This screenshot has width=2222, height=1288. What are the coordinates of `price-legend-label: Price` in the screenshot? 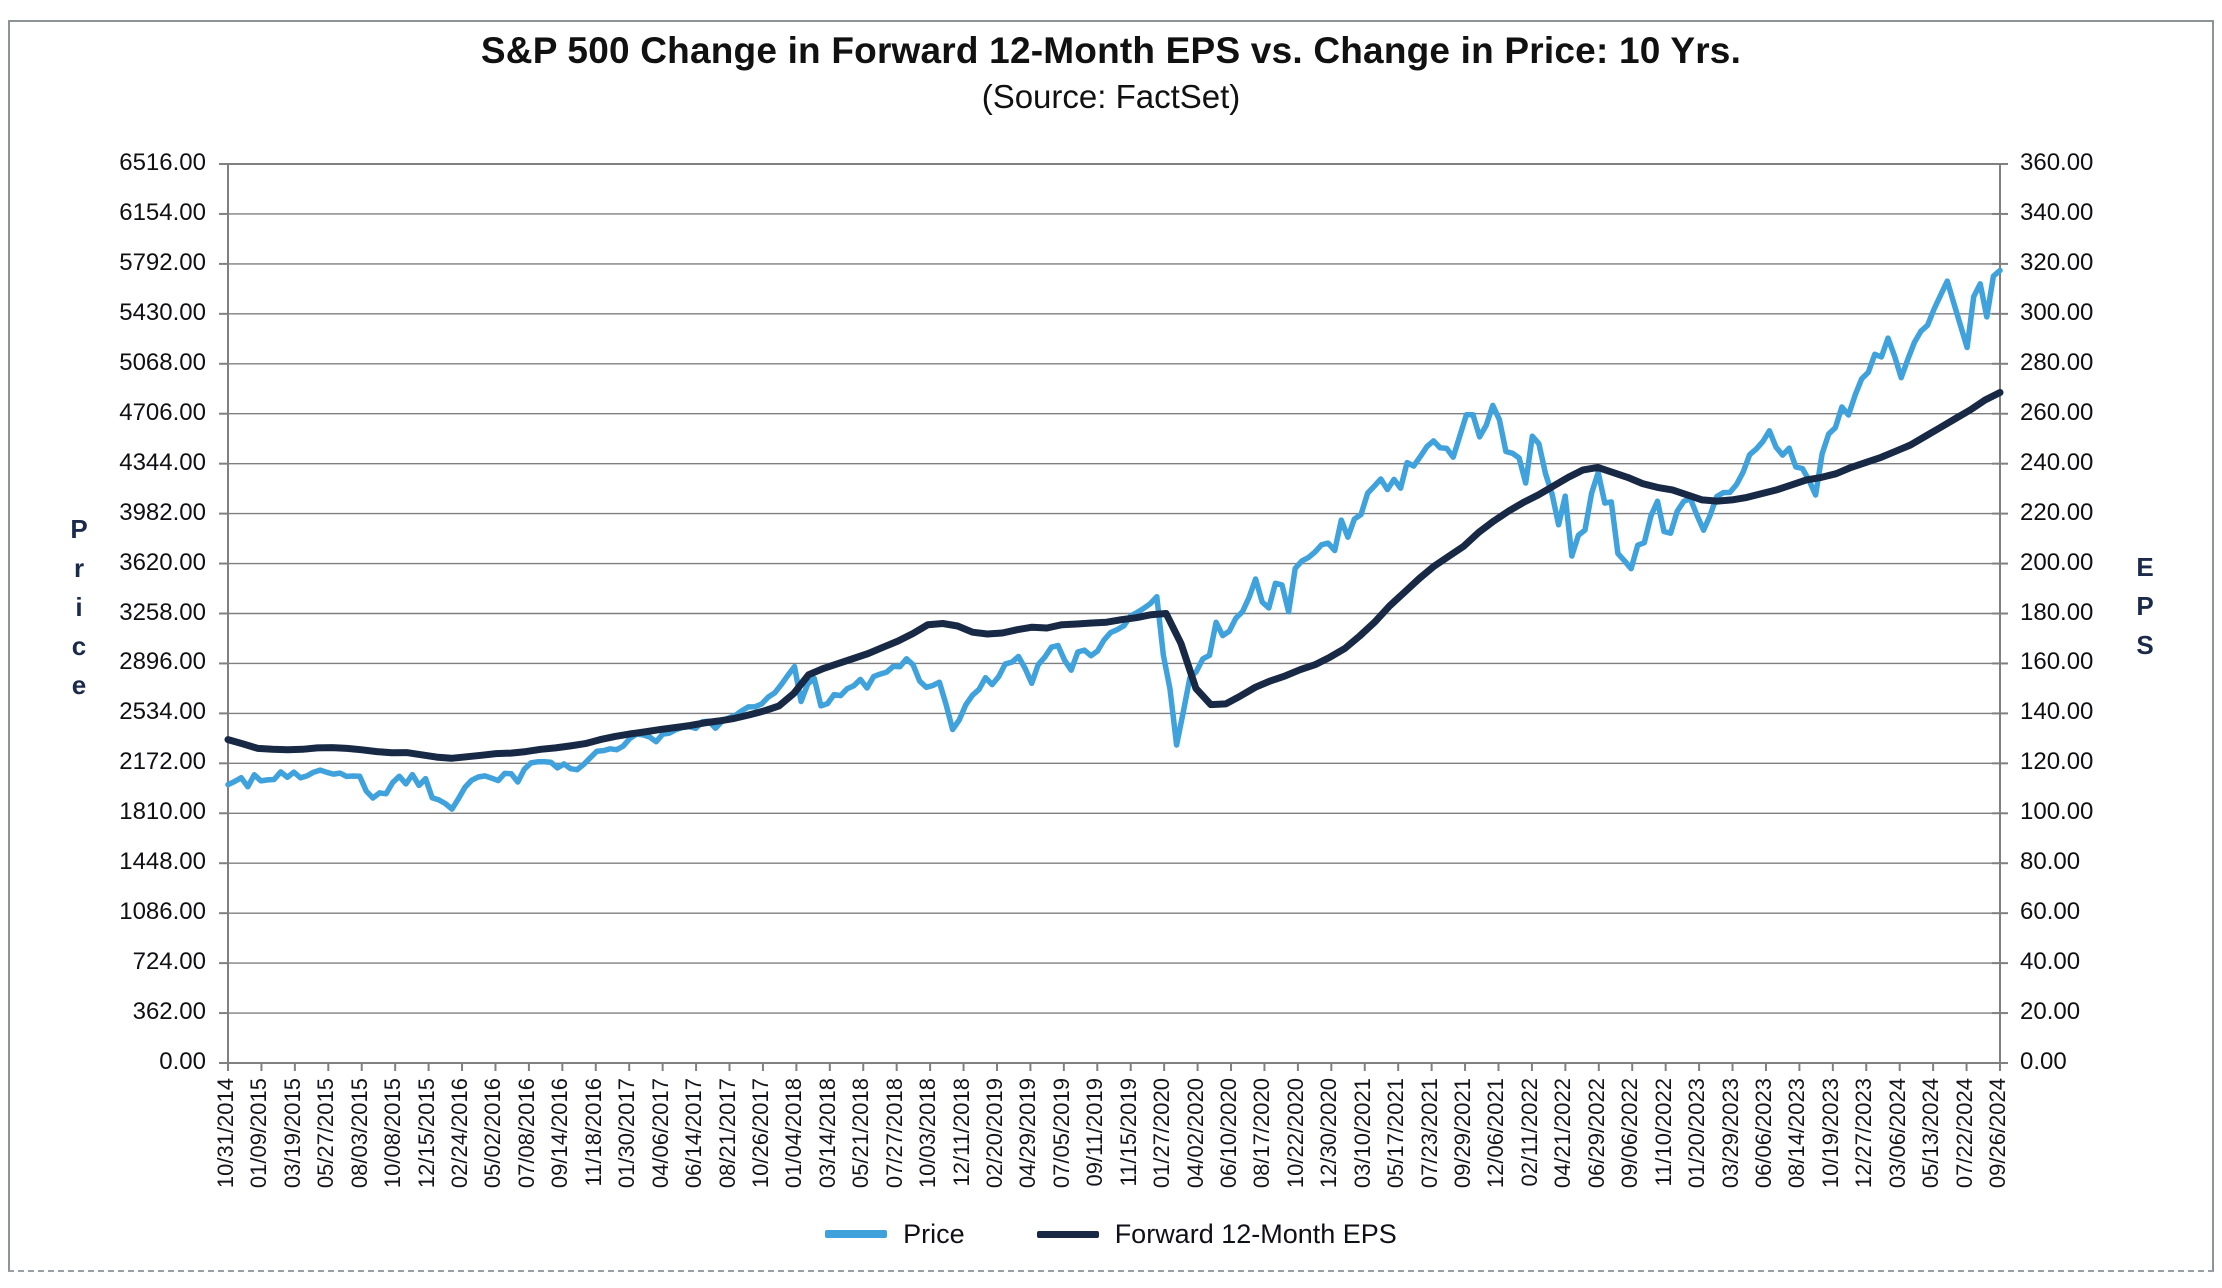 It's located at (934, 1233).